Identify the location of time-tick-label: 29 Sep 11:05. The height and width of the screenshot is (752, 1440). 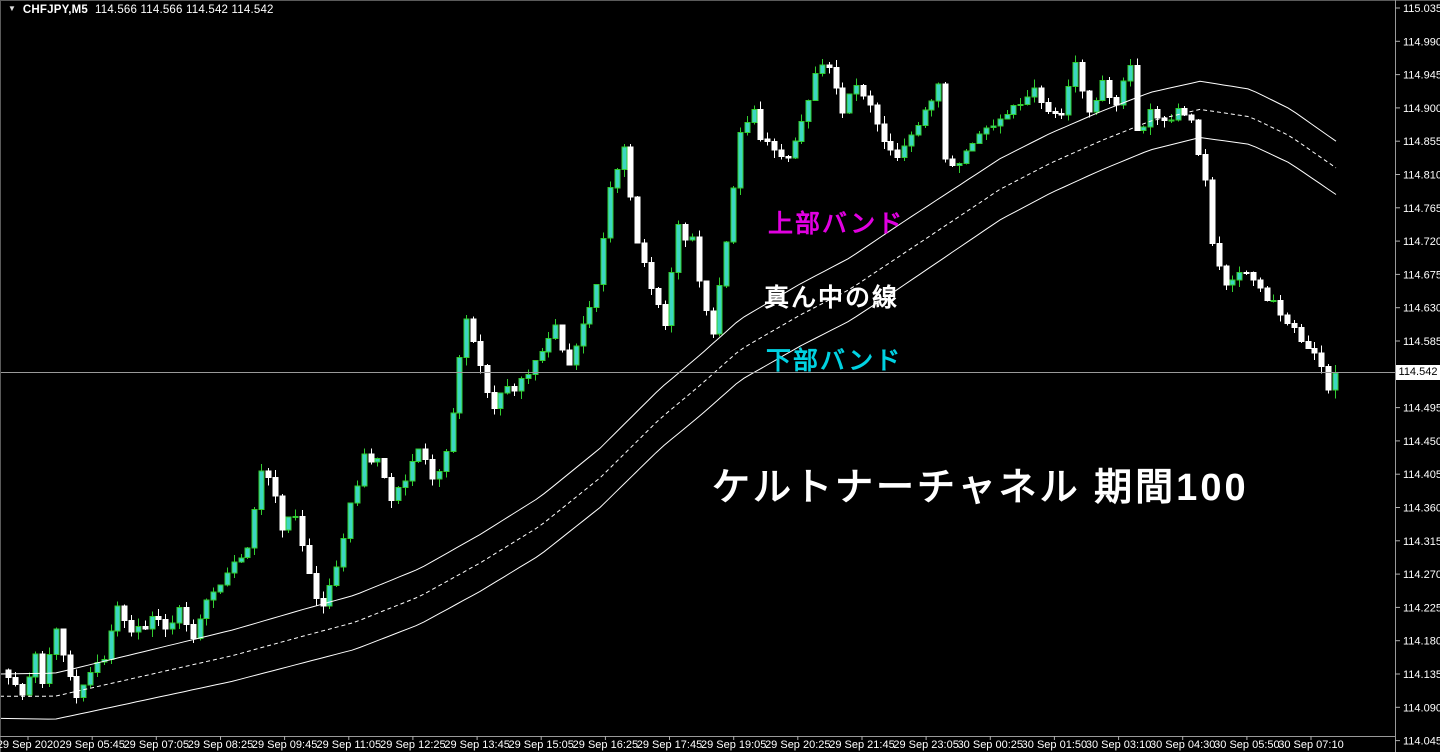
(348, 745).